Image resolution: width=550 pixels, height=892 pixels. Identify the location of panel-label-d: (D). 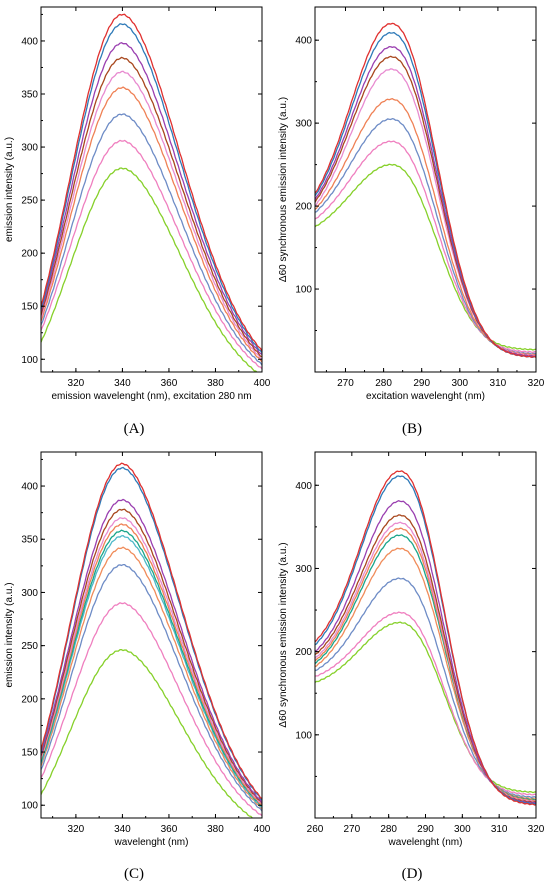
(412, 874).